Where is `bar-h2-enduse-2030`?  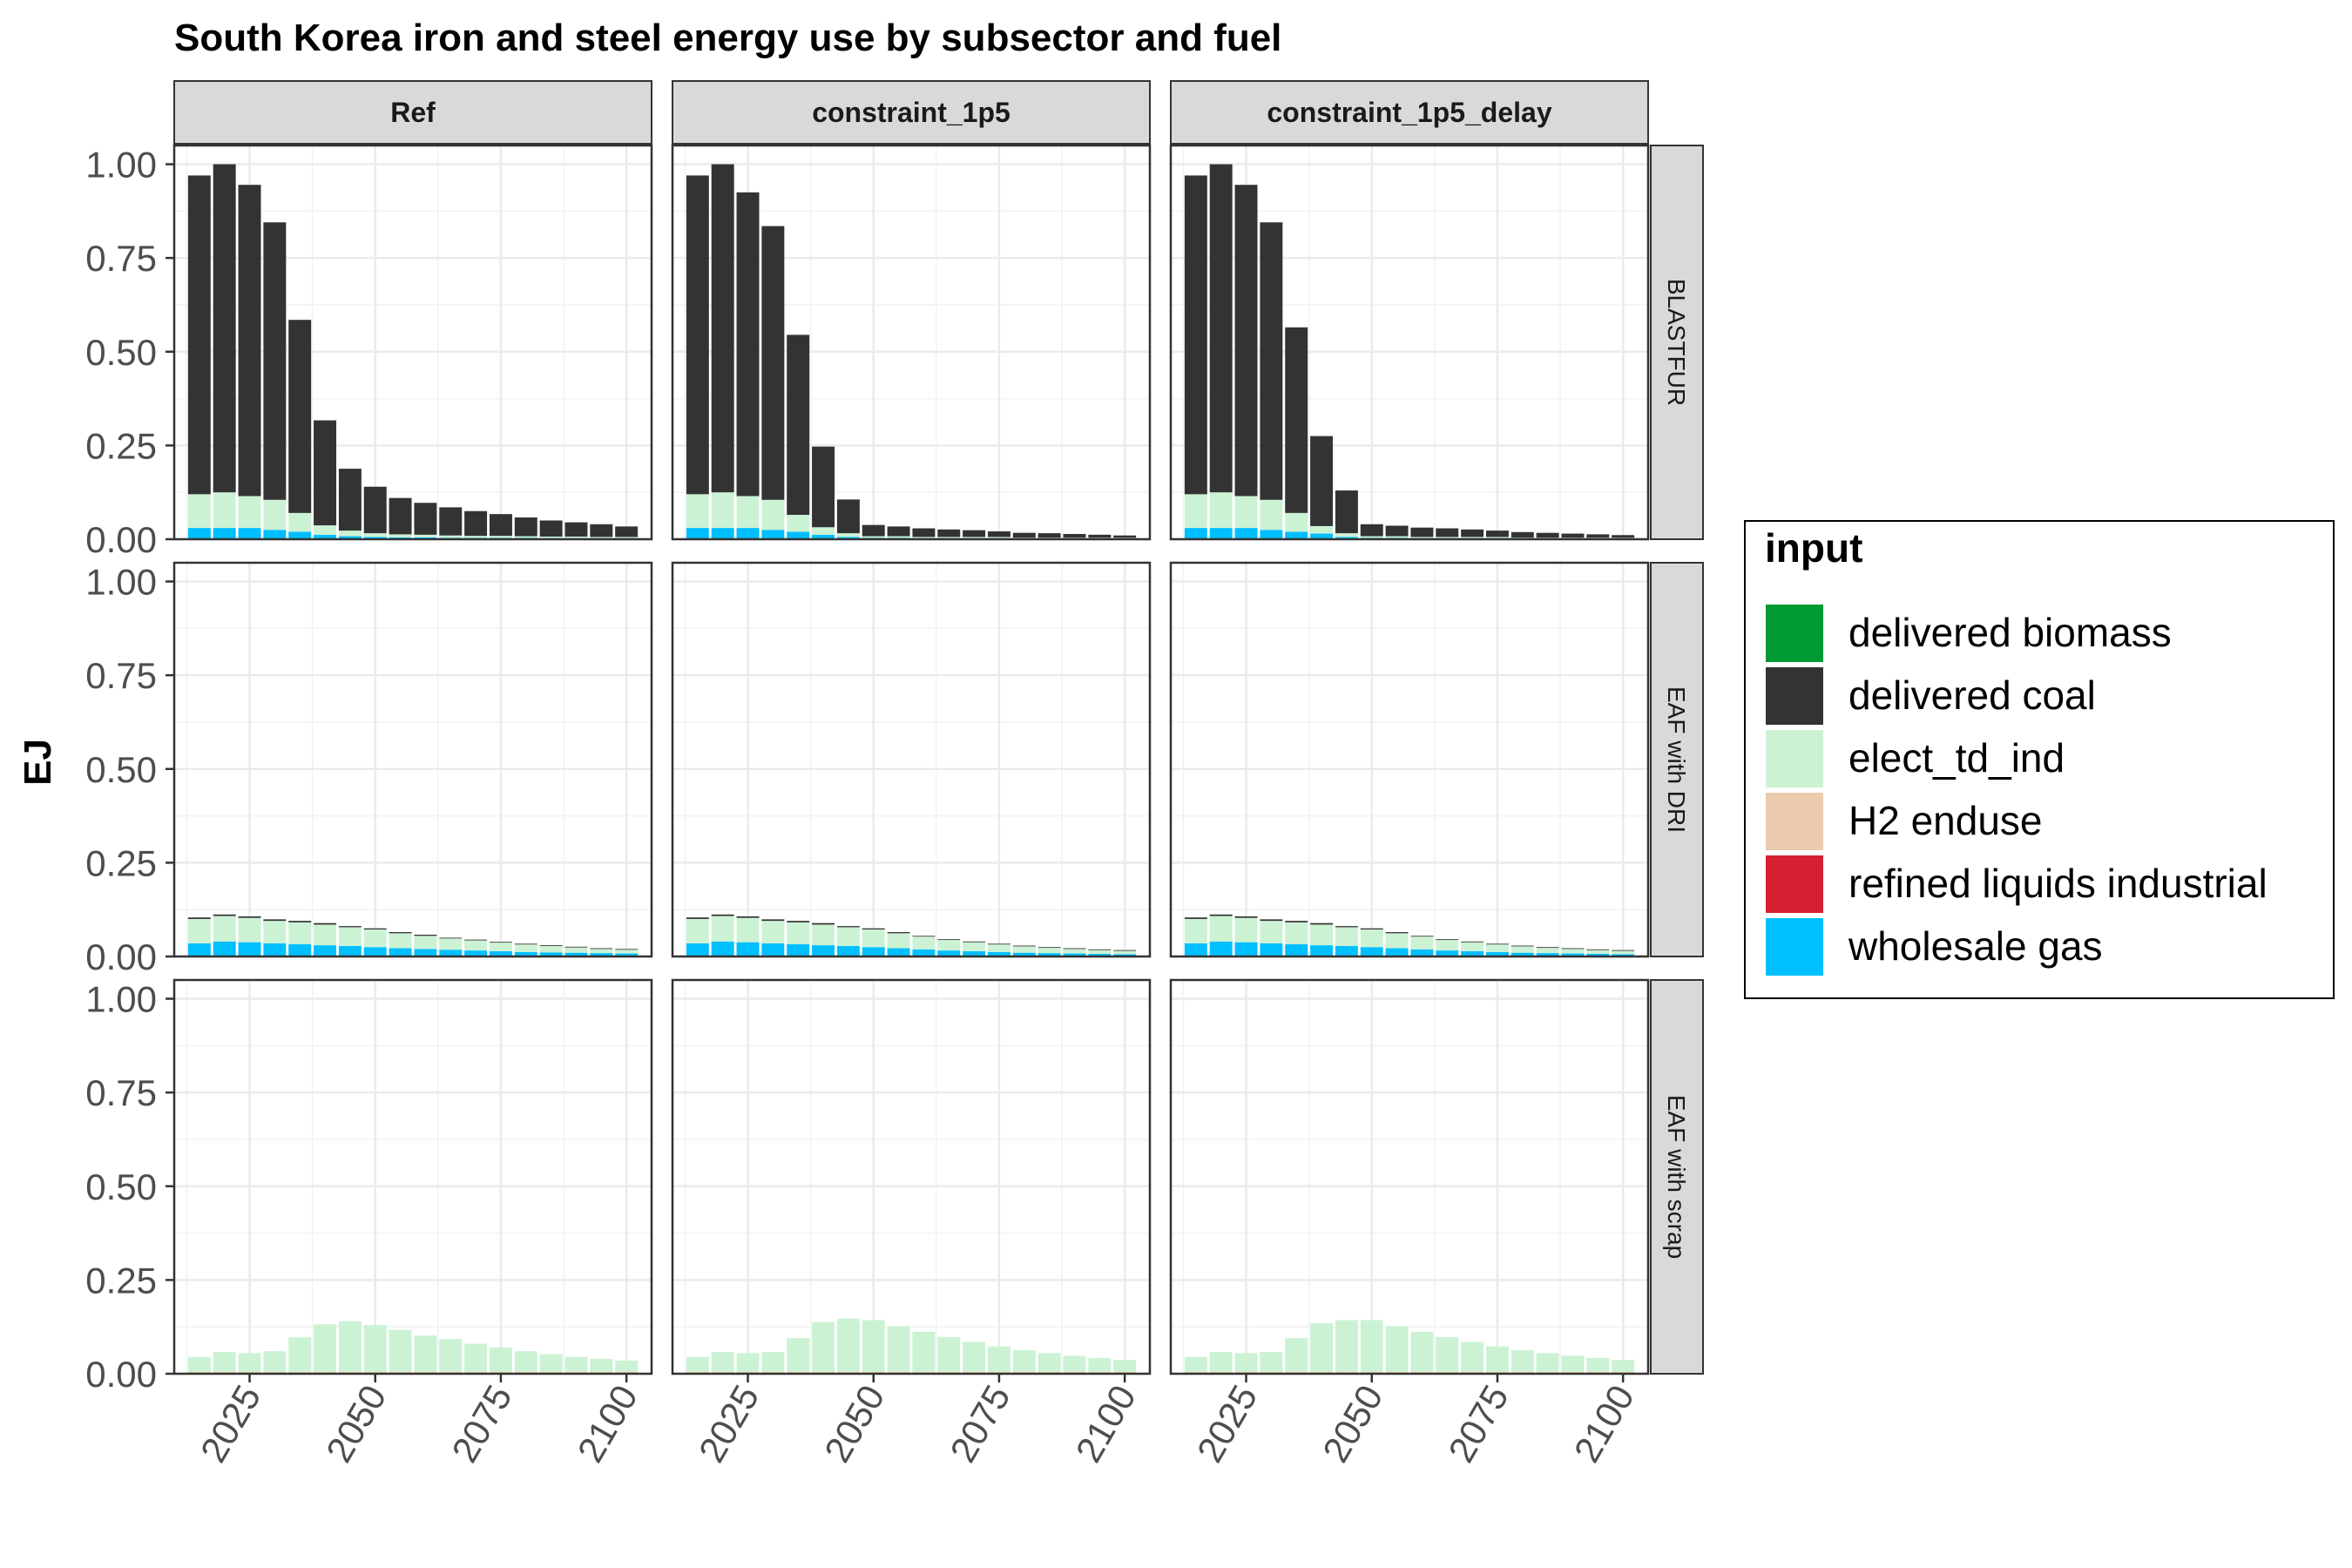 bar-h2-enduse-2030 is located at coordinates (1271, 1372).